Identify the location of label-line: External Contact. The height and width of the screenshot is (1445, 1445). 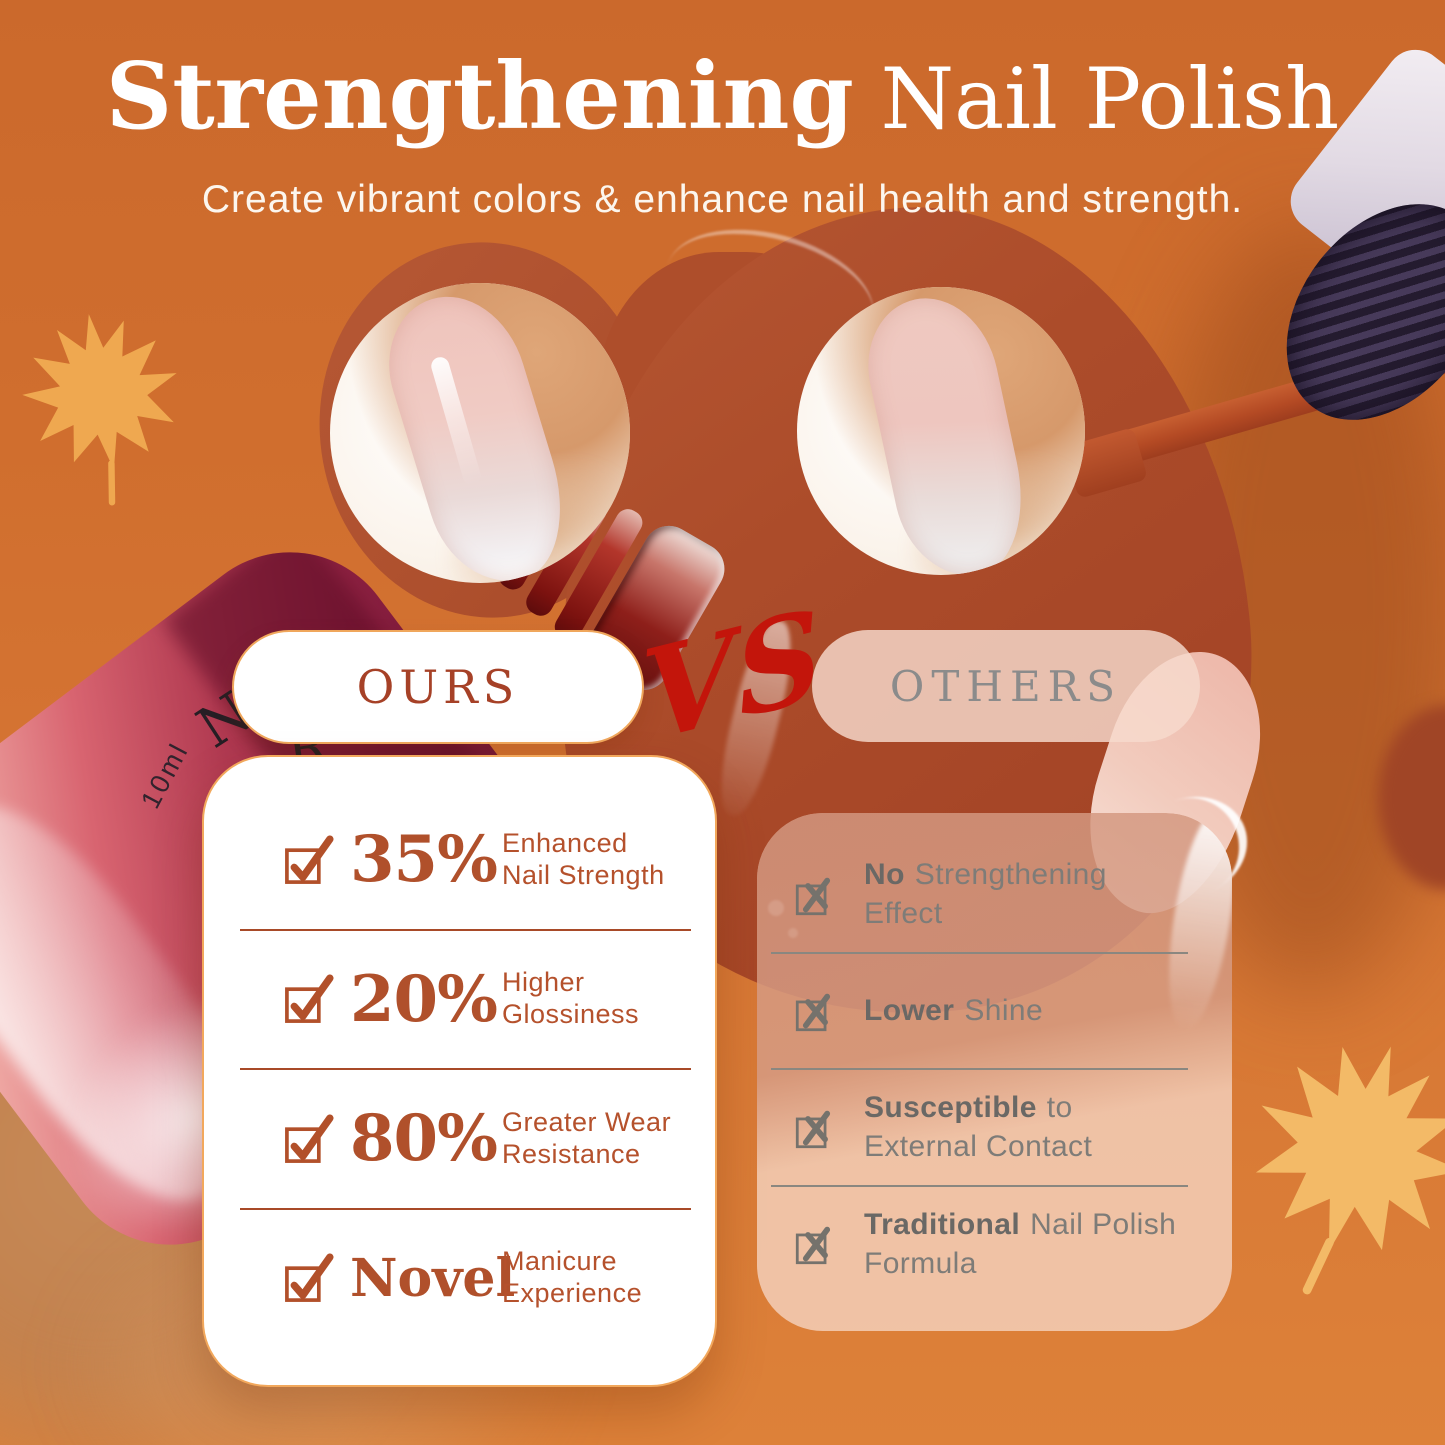
(978, 1147).